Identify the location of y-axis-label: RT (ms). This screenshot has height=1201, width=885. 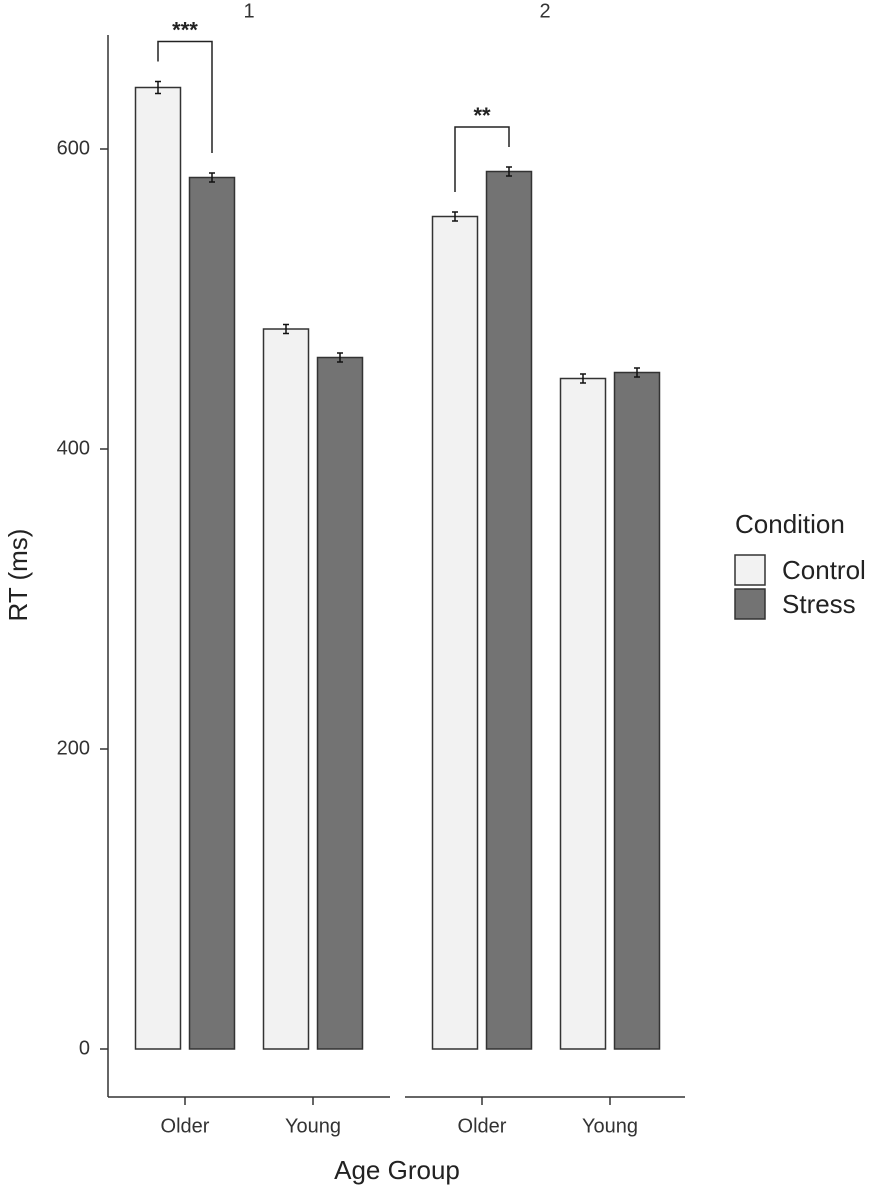
(18, 575).